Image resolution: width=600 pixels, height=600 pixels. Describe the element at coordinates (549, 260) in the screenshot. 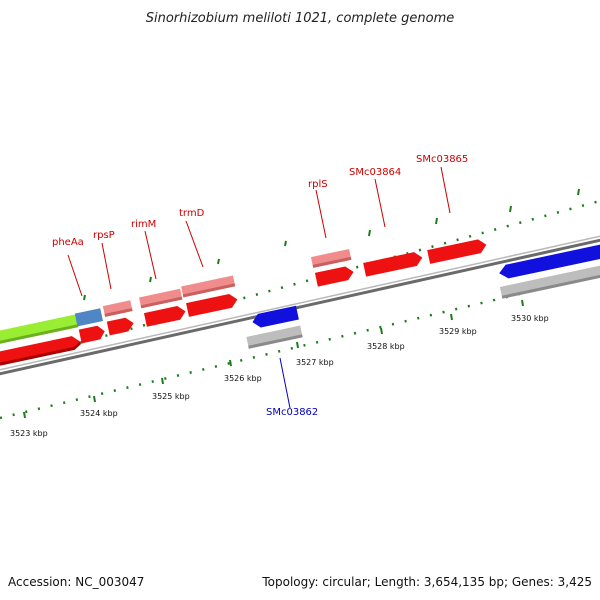

I see `gene-right-reverse-cds` at that location.